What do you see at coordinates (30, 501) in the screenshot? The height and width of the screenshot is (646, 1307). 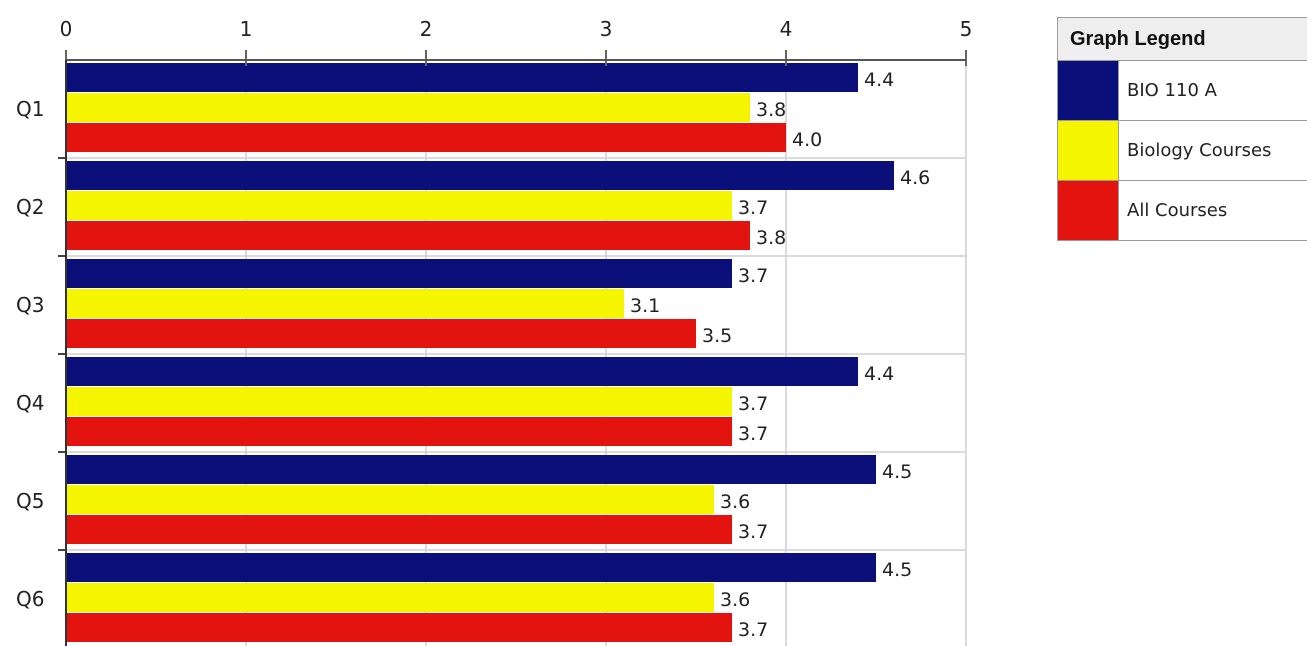 I see `category-label: Q5` at bounding box center [30, 501].